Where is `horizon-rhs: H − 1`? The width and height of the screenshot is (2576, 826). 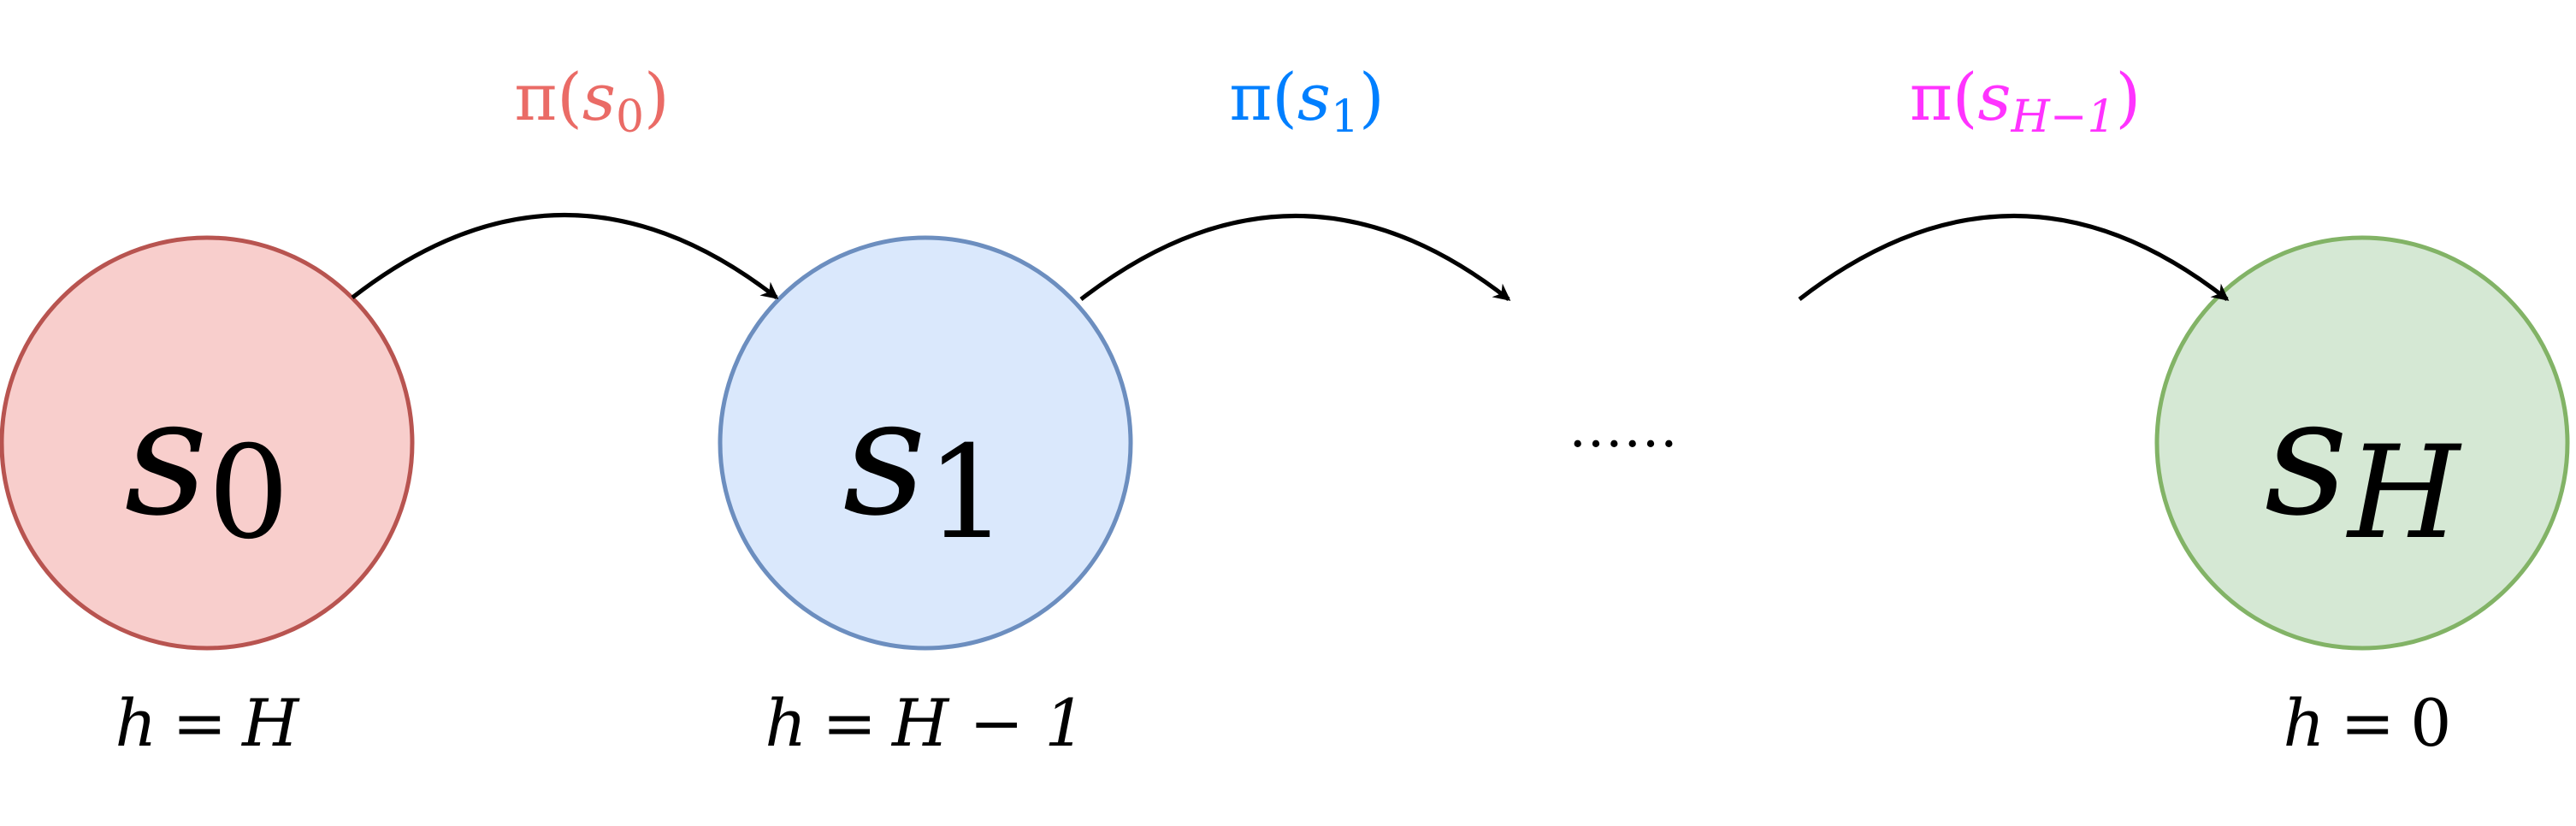
horizon-rhs: H − 1 is located at coordinates (988, 723).